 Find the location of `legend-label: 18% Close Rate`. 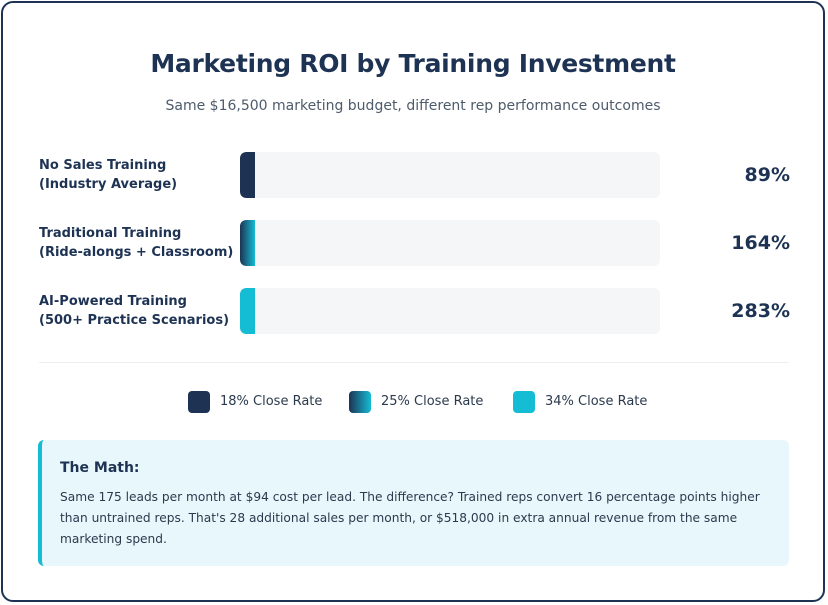

legend-label: 18% Close Rate is located at coordinates (271, 401).